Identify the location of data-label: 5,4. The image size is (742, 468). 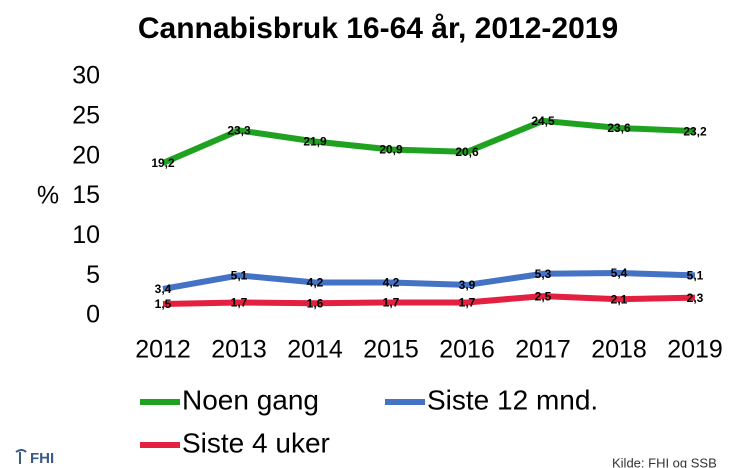
(619, 273).